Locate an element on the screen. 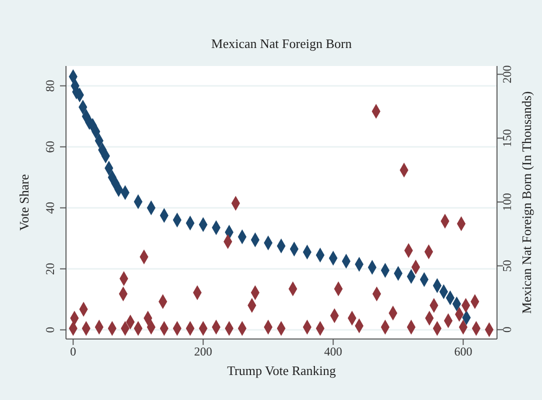 The width and height of the screenshot is (542, 400). x-tick-label: 600 is located at coordinates (463, 351).